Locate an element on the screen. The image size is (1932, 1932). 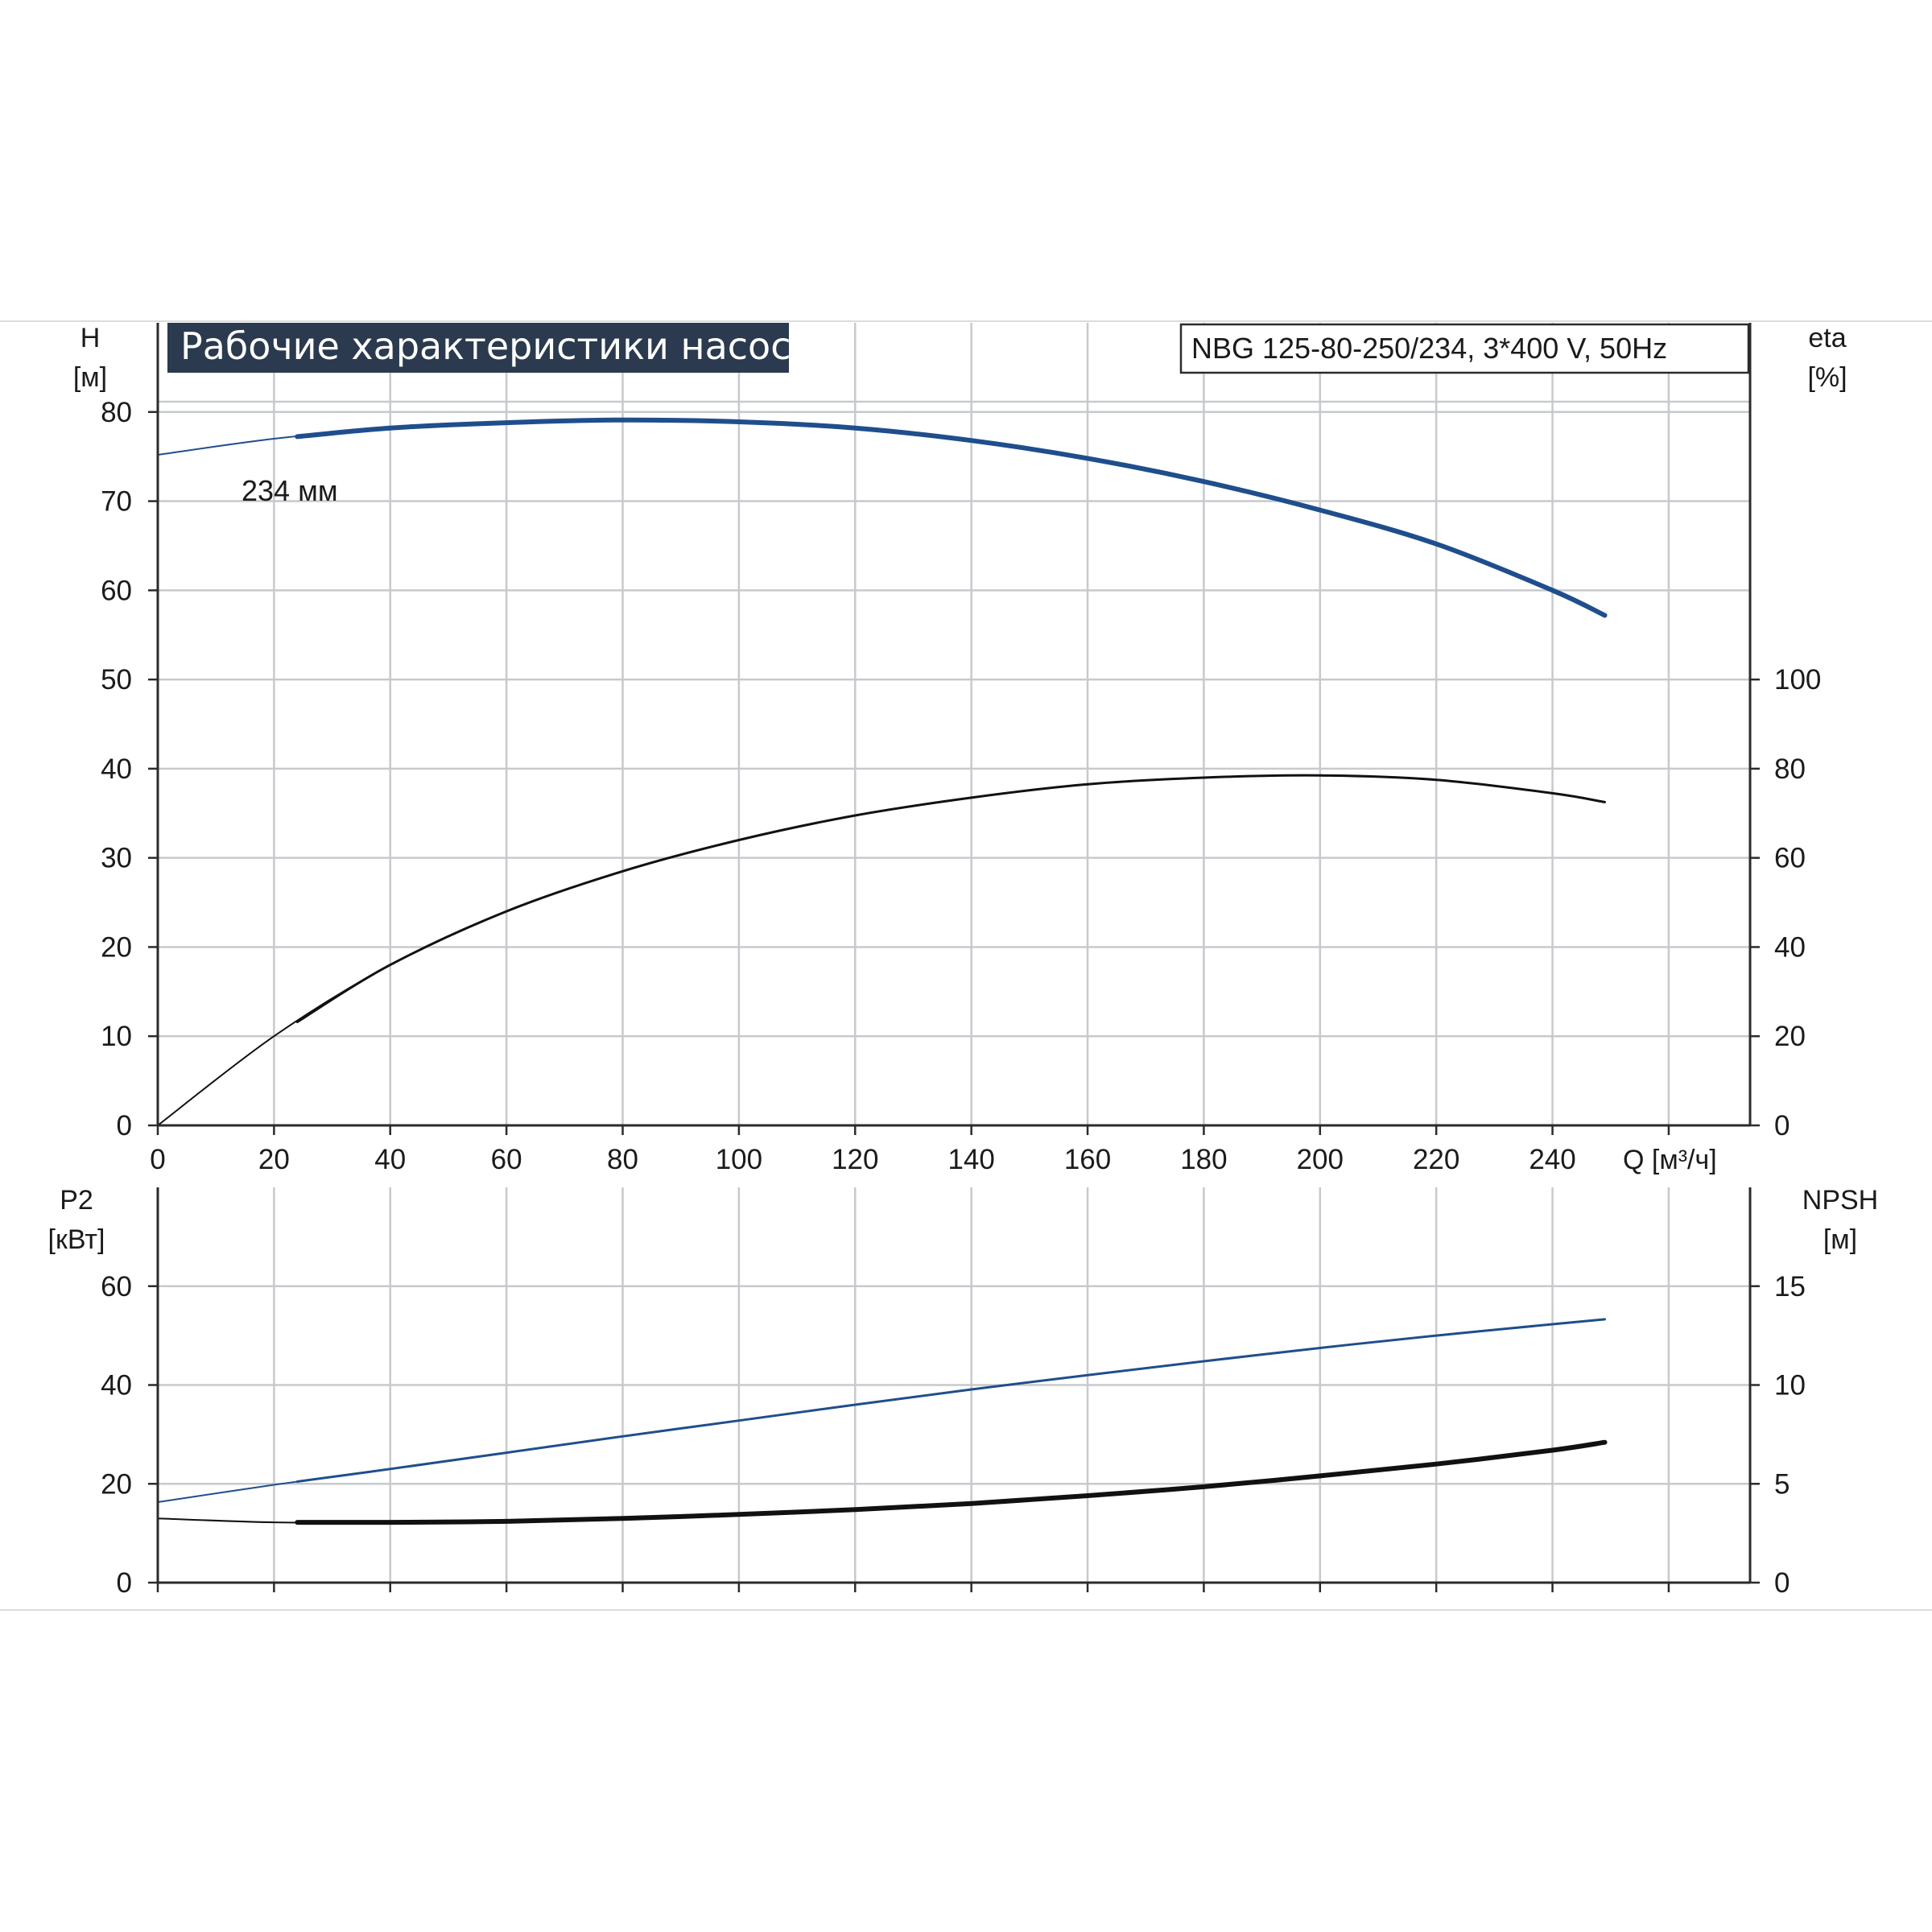
top-left-tick-label: 0 is located at coordinates (124, 1125).